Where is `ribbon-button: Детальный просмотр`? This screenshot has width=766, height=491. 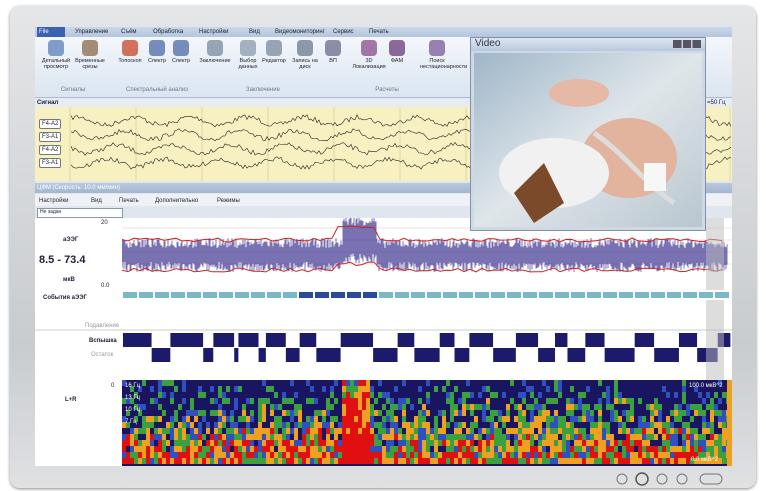 ribbon-button: Детальный просмотр is located at coordinates (56, 64).